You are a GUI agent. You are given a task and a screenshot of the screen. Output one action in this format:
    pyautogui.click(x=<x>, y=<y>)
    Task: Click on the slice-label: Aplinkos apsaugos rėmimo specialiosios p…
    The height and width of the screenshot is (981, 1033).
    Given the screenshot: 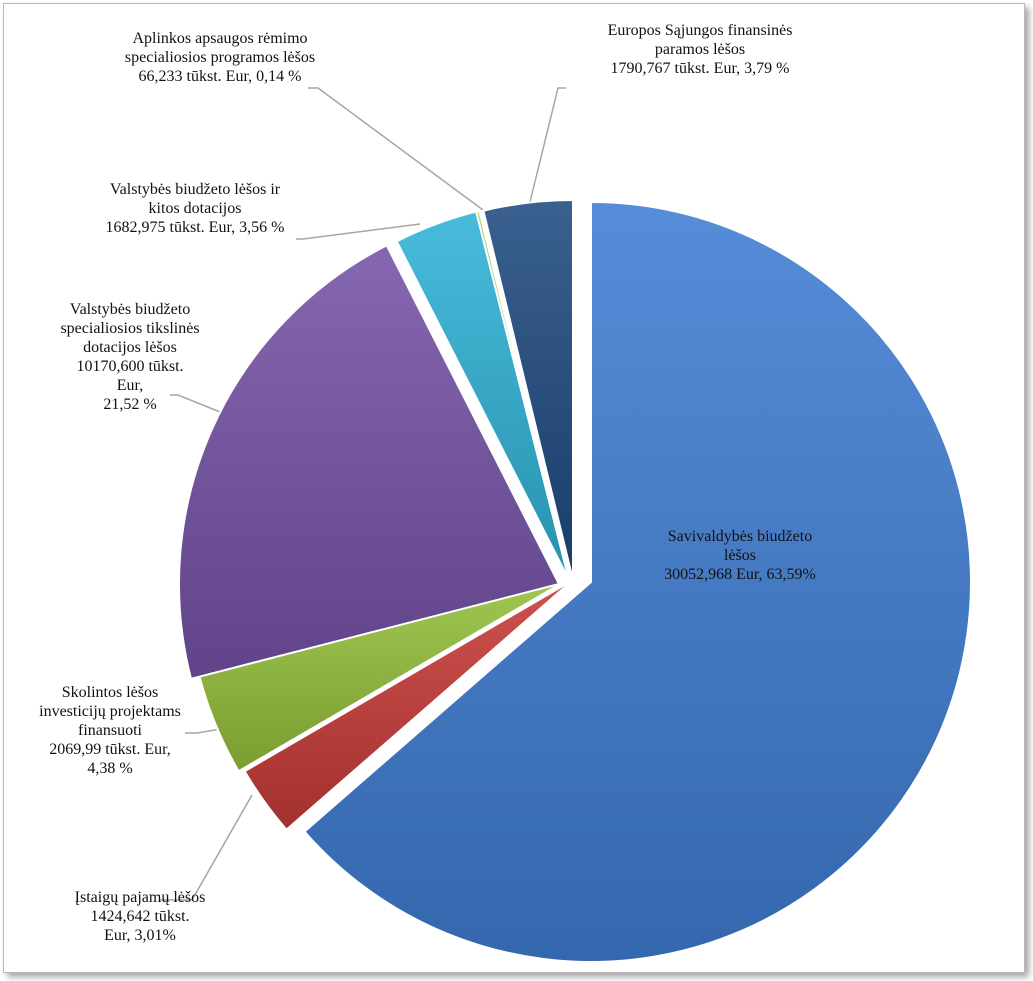 What is the action you would take?
    pyautogui.click(x=220, y=57)
    